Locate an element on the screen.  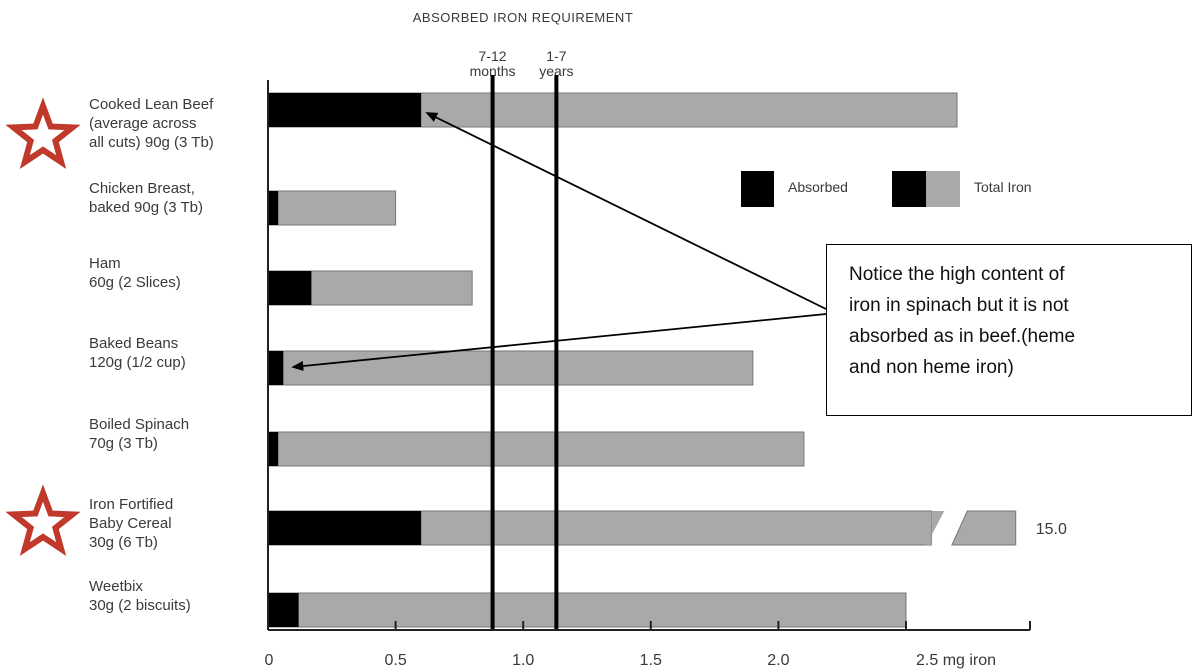
category-label: Iron Fortified Baby Cereal 30g (6 Tb) is located at coordinates (131, 523).